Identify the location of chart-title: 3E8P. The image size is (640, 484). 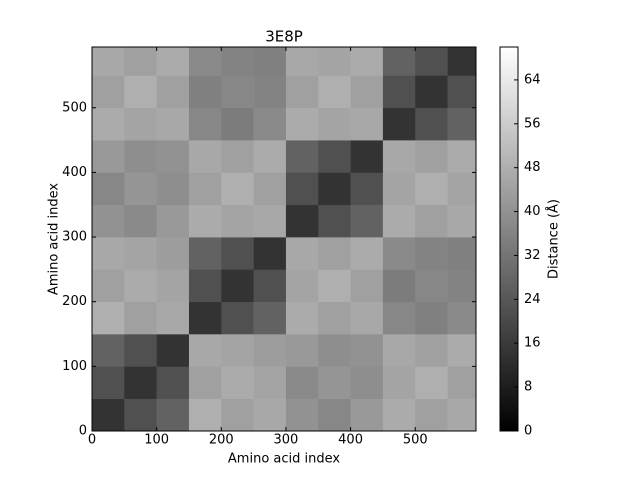
(284, 37).